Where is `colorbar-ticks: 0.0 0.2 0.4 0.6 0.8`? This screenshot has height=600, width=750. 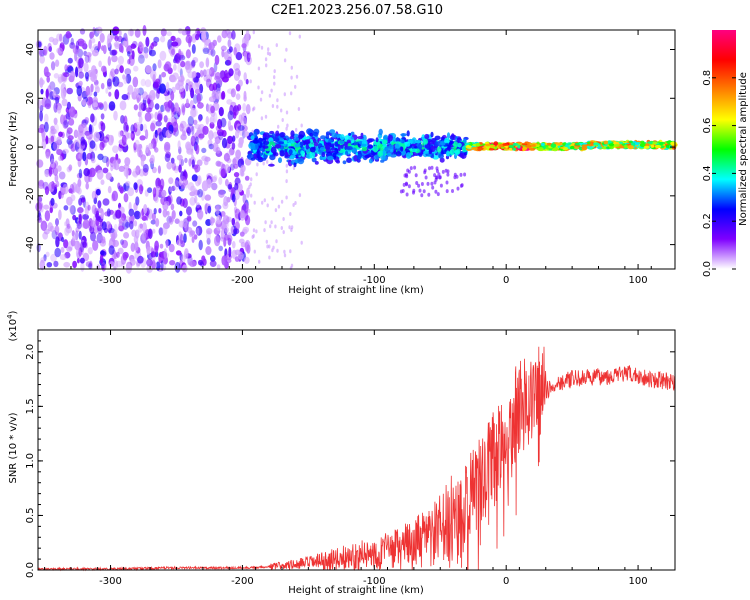
colorbar-ticks: 0.0 0.2 0.4 0.6 0.8 is located at coordinates (719, 173).